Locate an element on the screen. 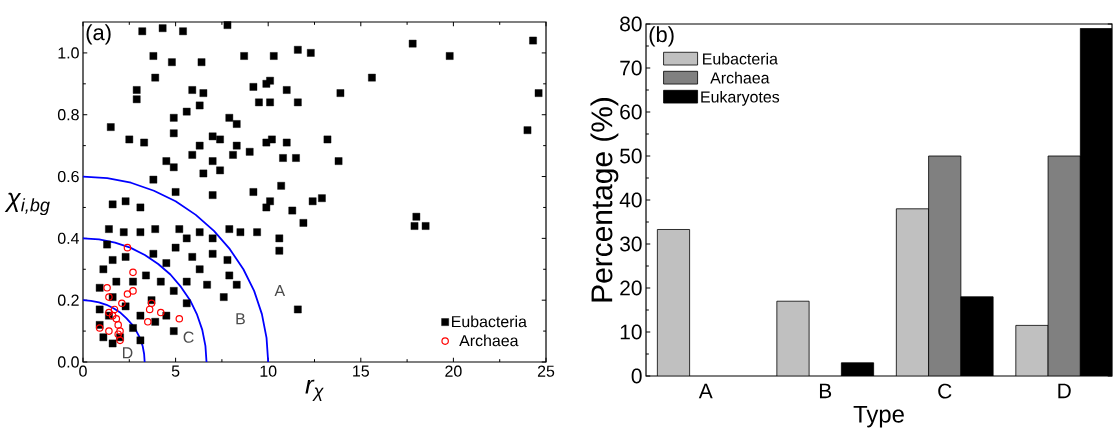 Image resolution: width=1114 pixels, height=437 pixels. y-axis-title: χ$_{i,bg}$ is located at coordinates (27, 204).